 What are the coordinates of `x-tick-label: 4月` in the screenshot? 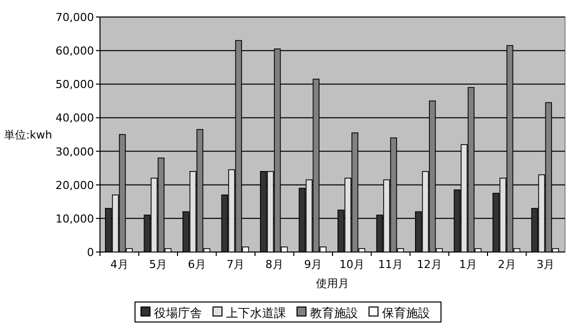 It's located at (119, 264).